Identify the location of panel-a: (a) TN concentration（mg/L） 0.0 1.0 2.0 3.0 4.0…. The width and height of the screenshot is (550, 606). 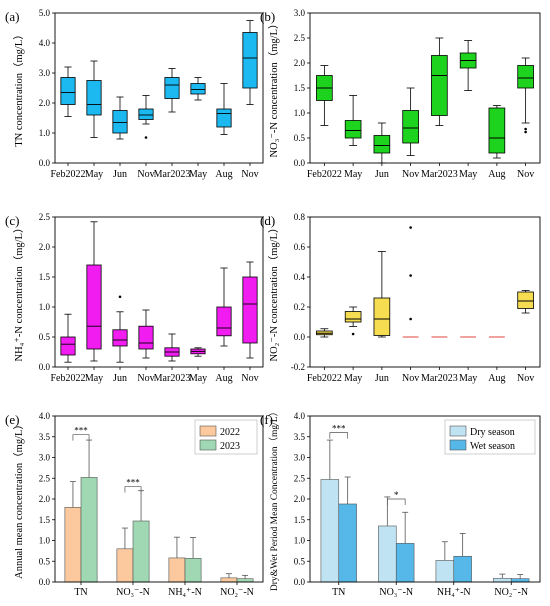
(134, 94).